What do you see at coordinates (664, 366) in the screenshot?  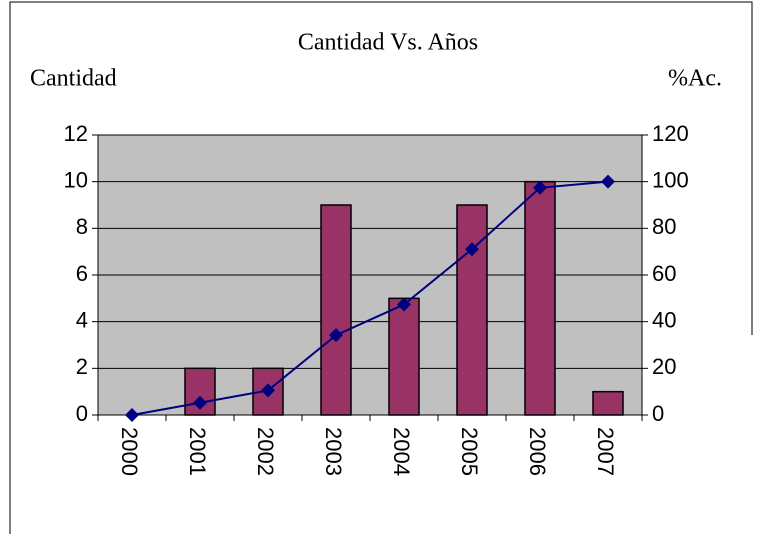 I see `y2-tick-label: 20` at bounding box center [664, 366].